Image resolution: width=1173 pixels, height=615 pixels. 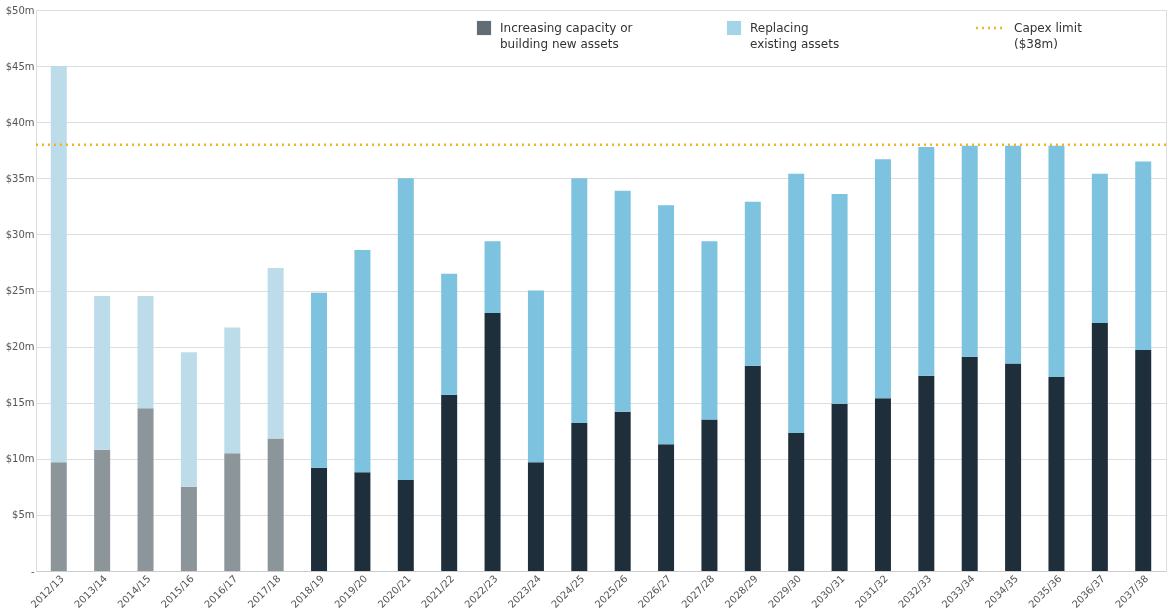 I want to click on legend-label: Capex limit ($38m), so click(x=1048, y=36).